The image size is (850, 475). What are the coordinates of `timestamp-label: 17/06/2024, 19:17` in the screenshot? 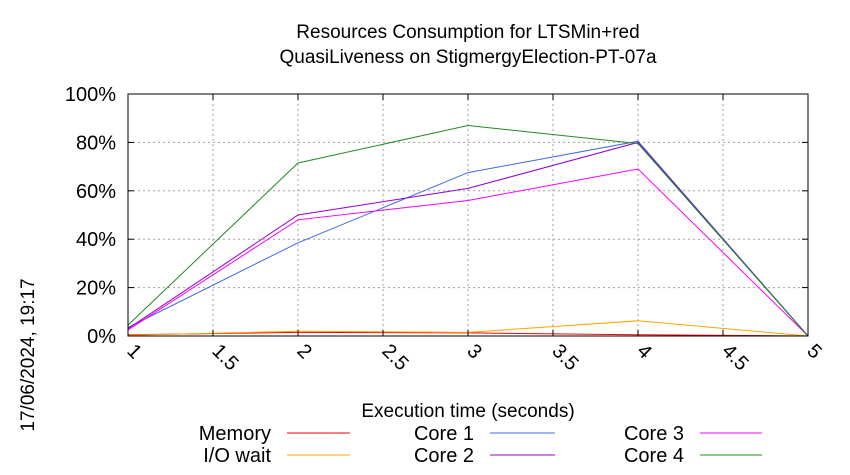 It's located at (28, 354).